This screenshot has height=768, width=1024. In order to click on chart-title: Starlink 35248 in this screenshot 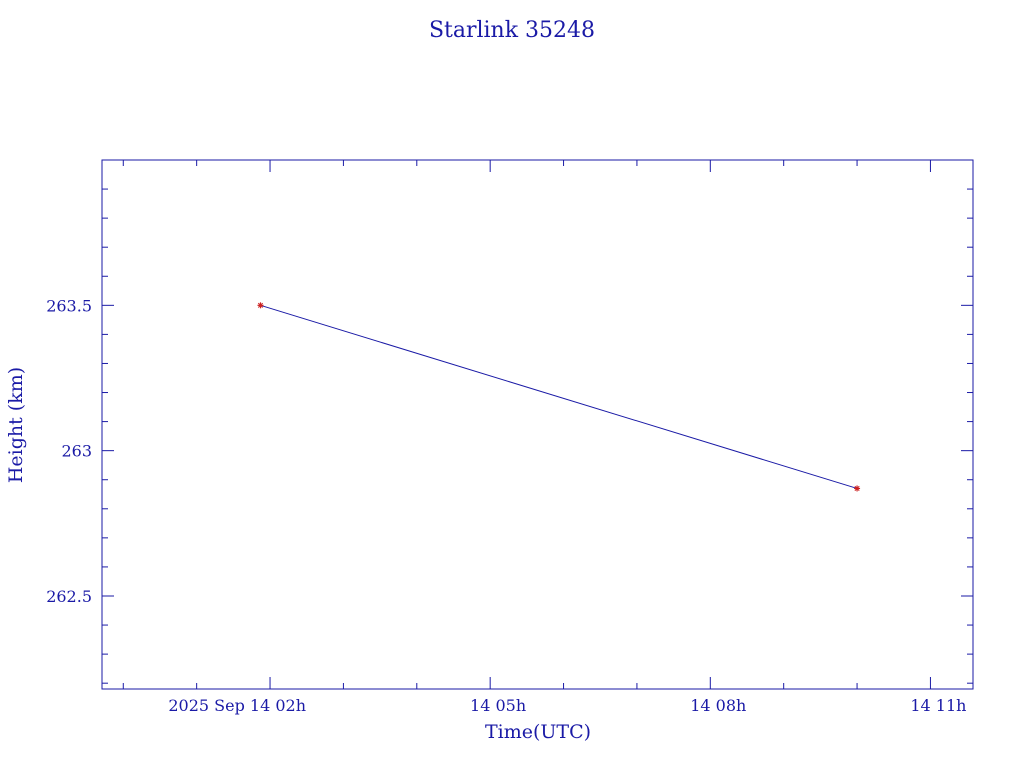, I will do `click(512, 30)`.